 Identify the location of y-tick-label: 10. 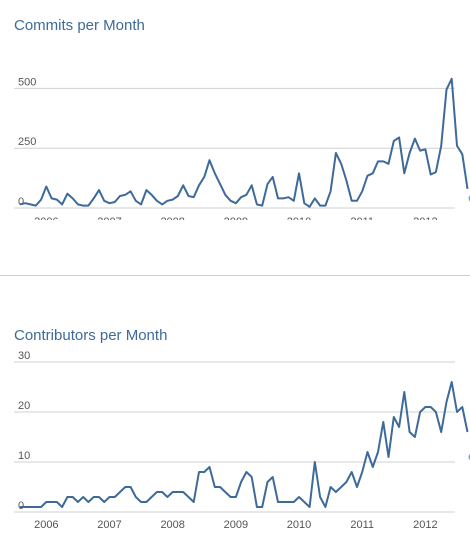
(24, 456).